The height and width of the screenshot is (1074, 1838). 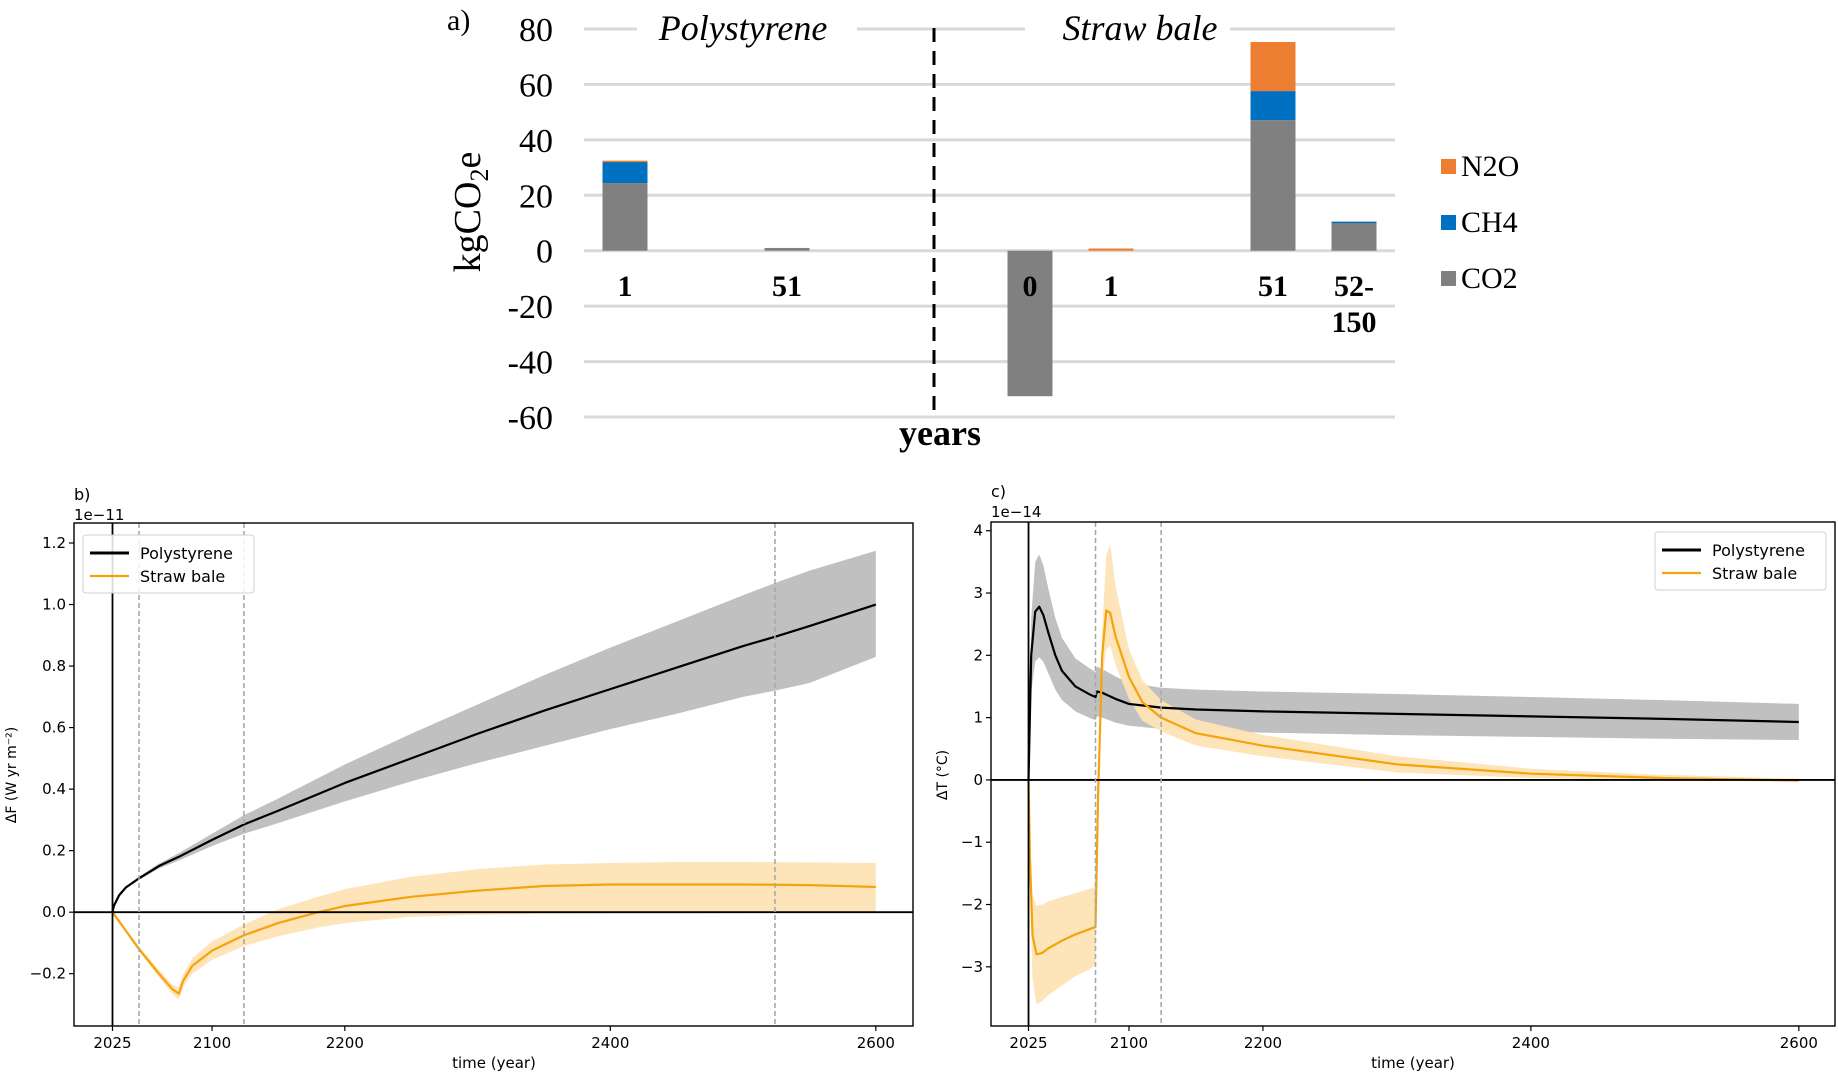 I want to click on panel-c-offset-text: 1e−14, so click(x=1016, y=512).